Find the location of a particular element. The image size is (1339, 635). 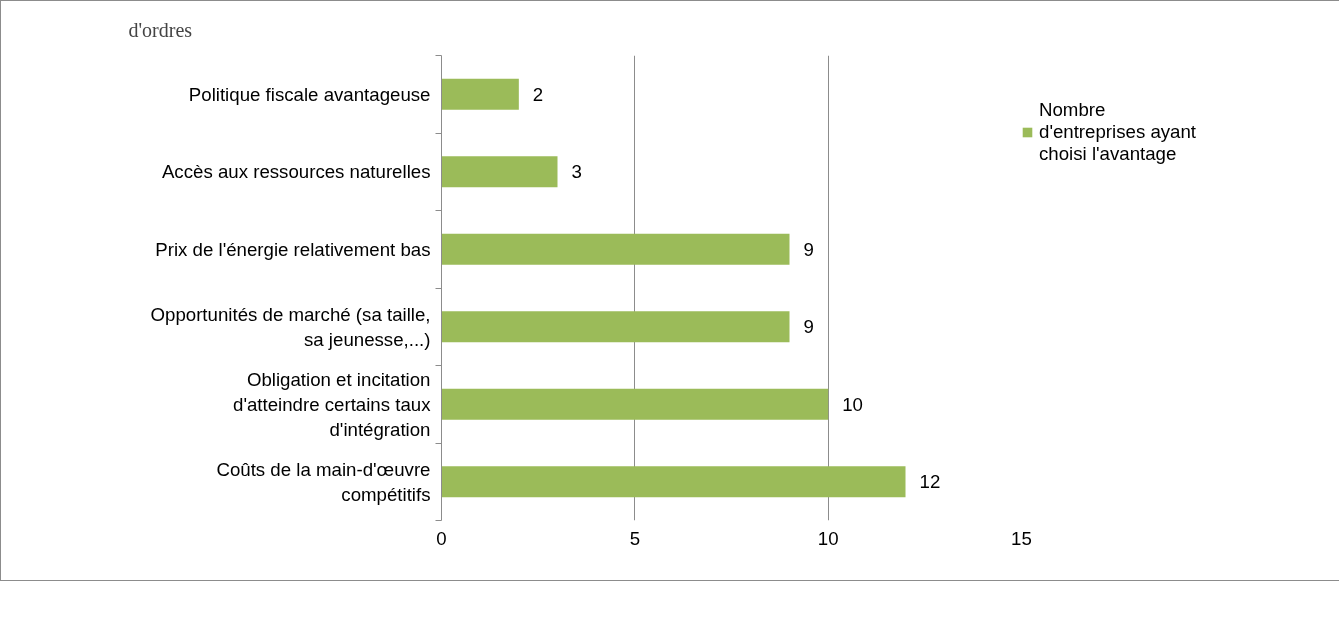

x-tick-label: 10 is located at coordinates (828, 538).